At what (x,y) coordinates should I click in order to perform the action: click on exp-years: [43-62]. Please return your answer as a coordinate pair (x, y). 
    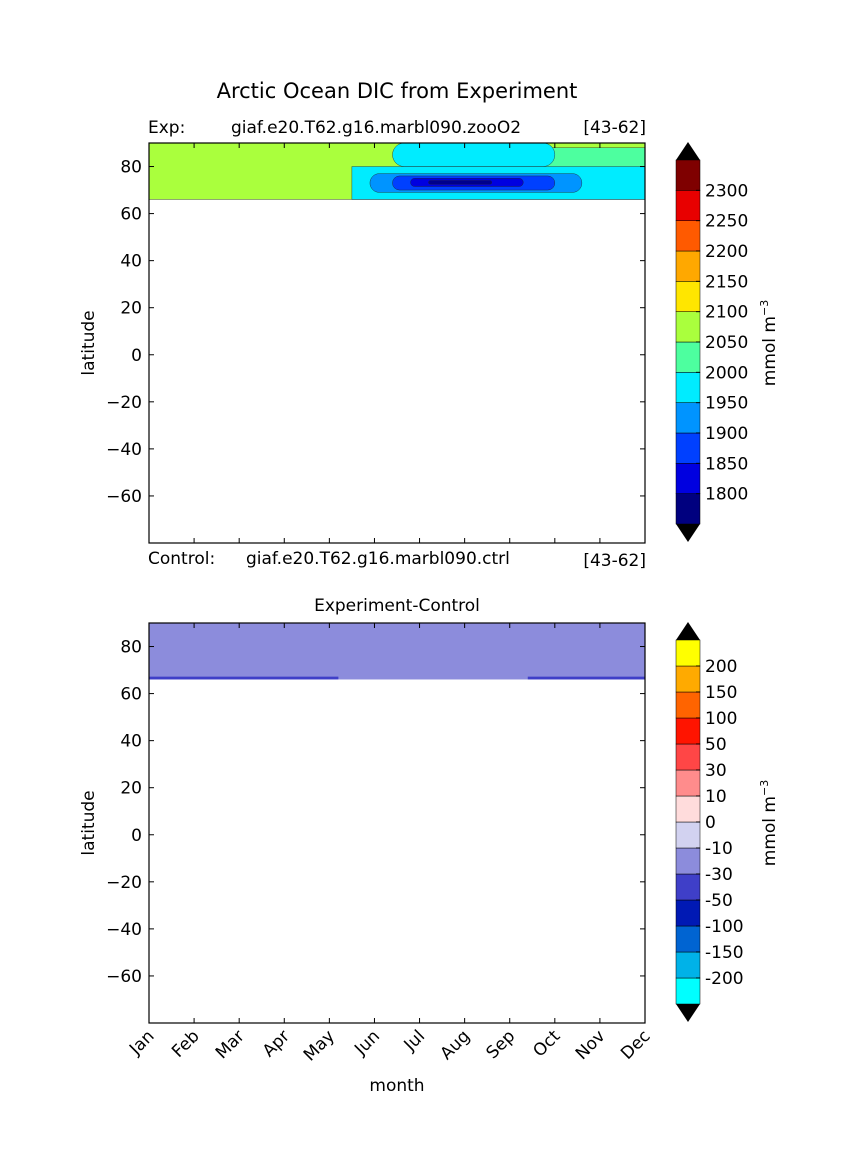
    Looking at the image, I should click on (614, 128).